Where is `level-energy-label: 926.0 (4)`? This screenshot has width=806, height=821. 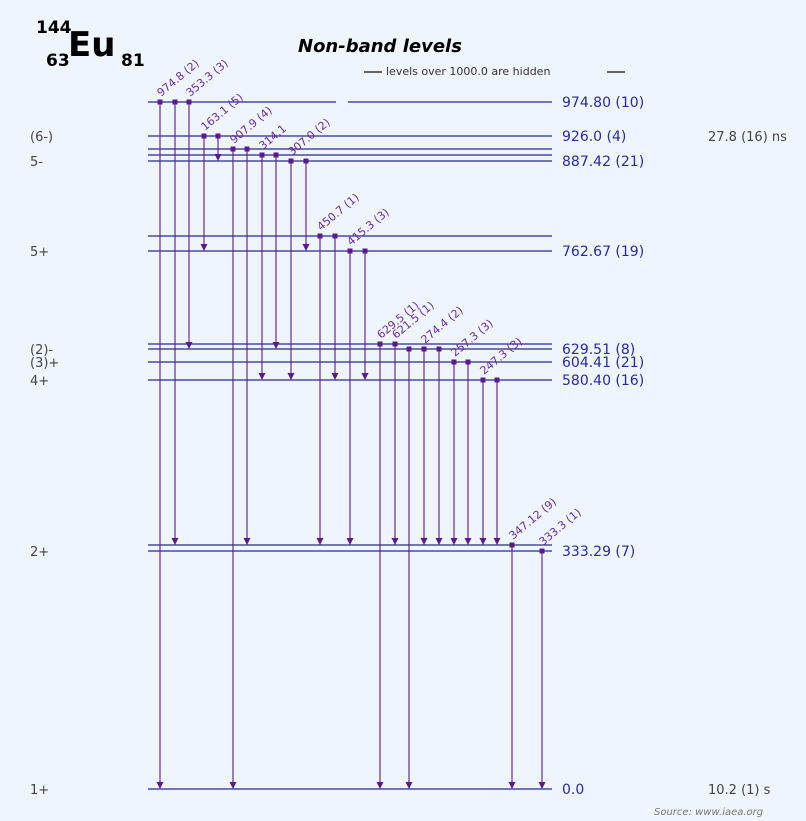
level-energy-label: 926.0 (4) is located at coordinates (594, 137).